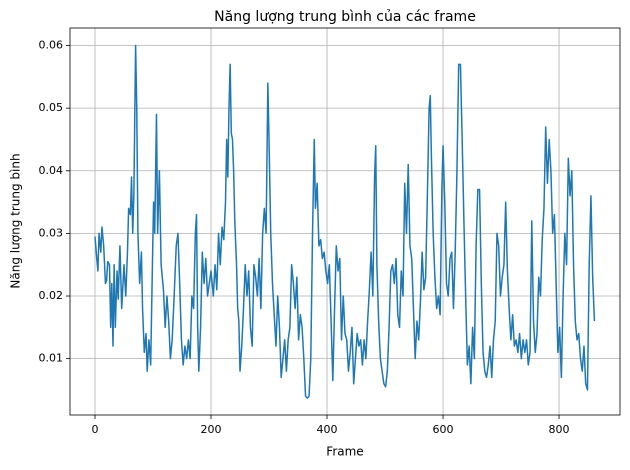 This screenshot has height=470, width=630. What do you see at coordinates (327, 429) in the screenshot?
I see `x-tick-label: 400` at bounding box center [327, 429].